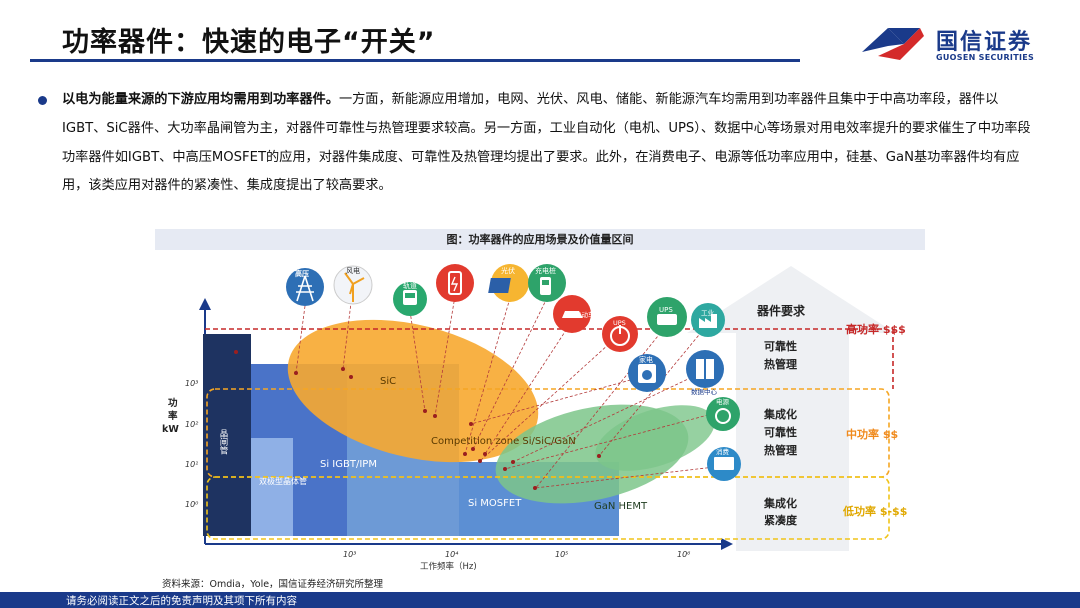 The width and height of the screenshot is (1080, 608). What do you see at coordinates (723, 401) in the screenshot?
I see `power-icon-label: 电源` at bounding box center [723, 401].